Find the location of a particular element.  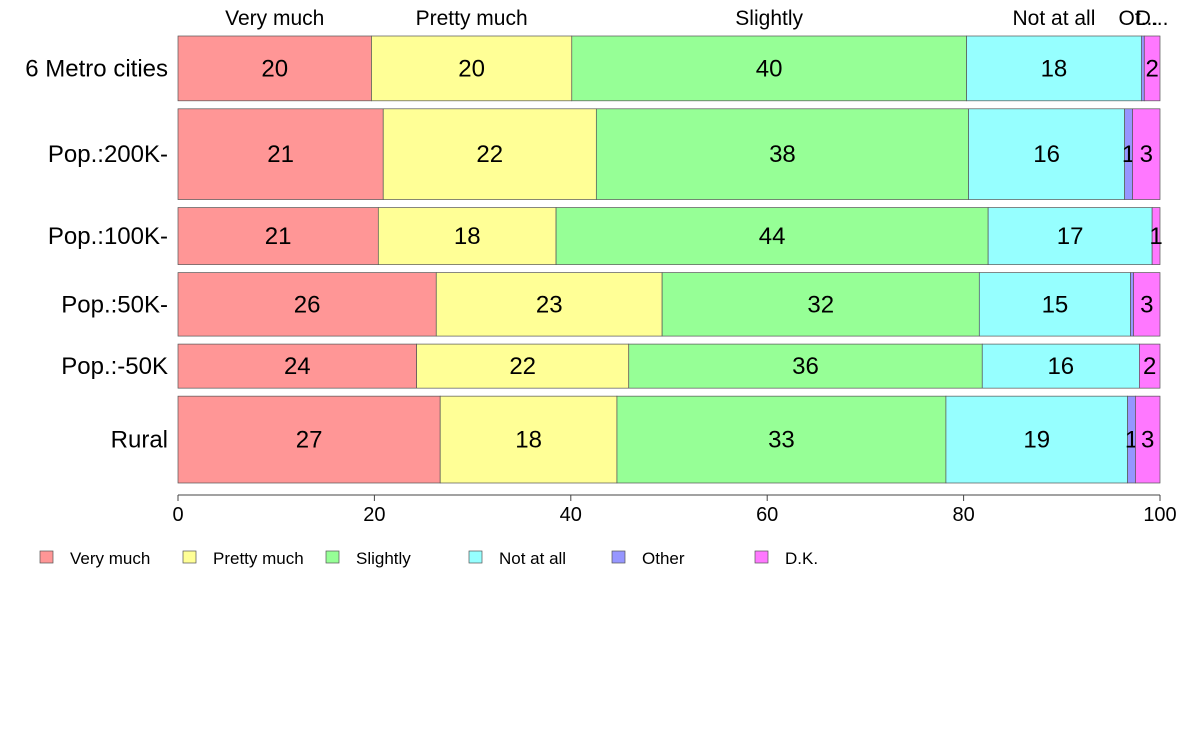

data-label: 32 is located at coordinates (820, 304).